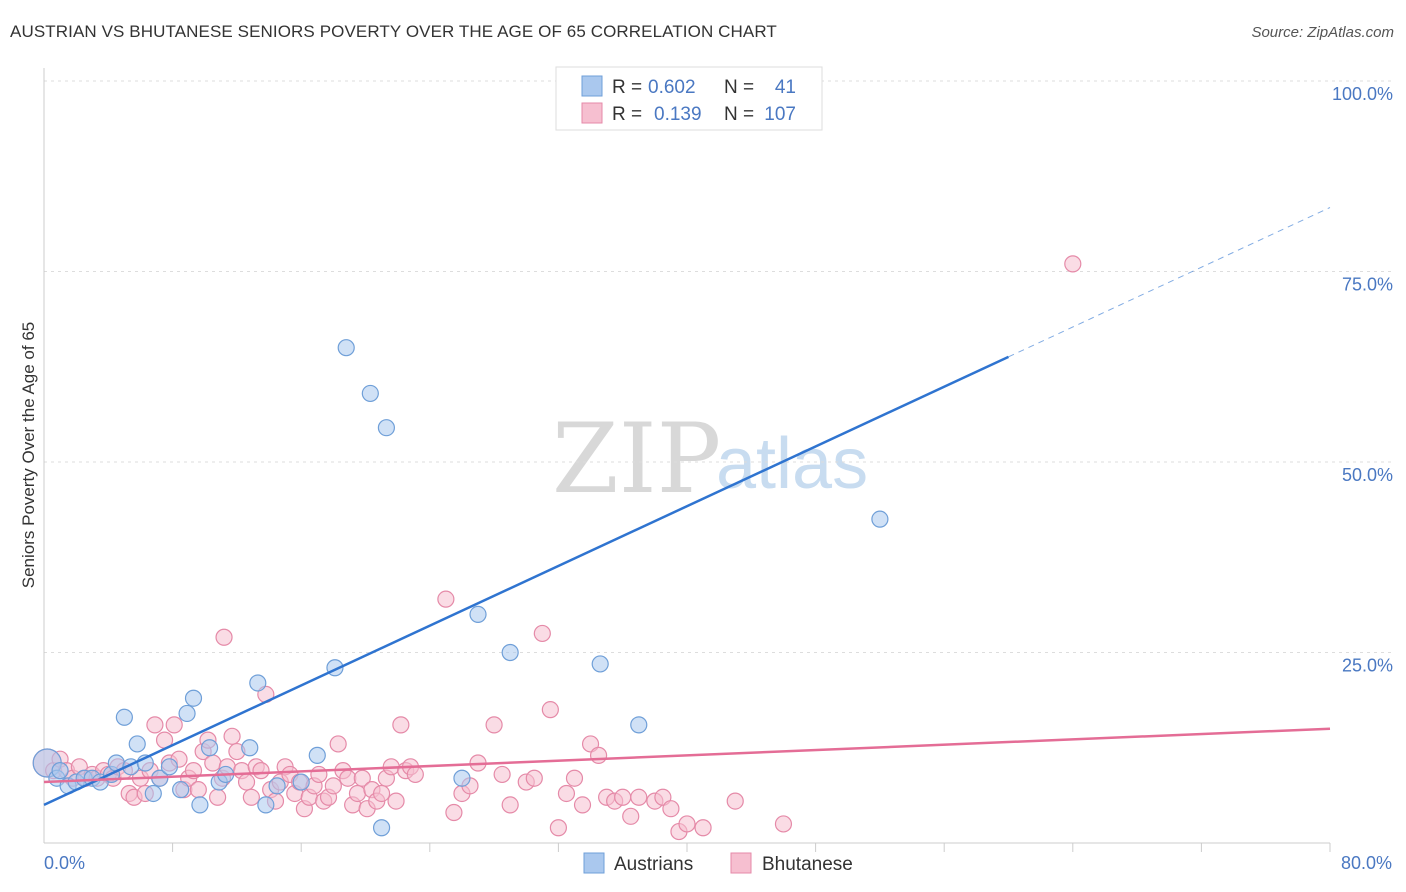  I want to click on watermark-zip: ZIP, so click(636, 459).